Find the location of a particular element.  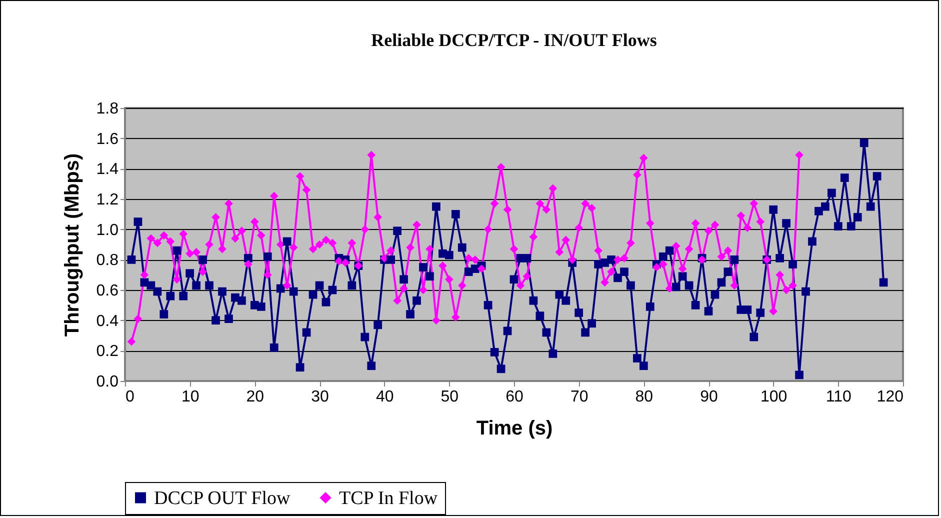

x-tick-label: 100 is located at coordinates (774, 397).